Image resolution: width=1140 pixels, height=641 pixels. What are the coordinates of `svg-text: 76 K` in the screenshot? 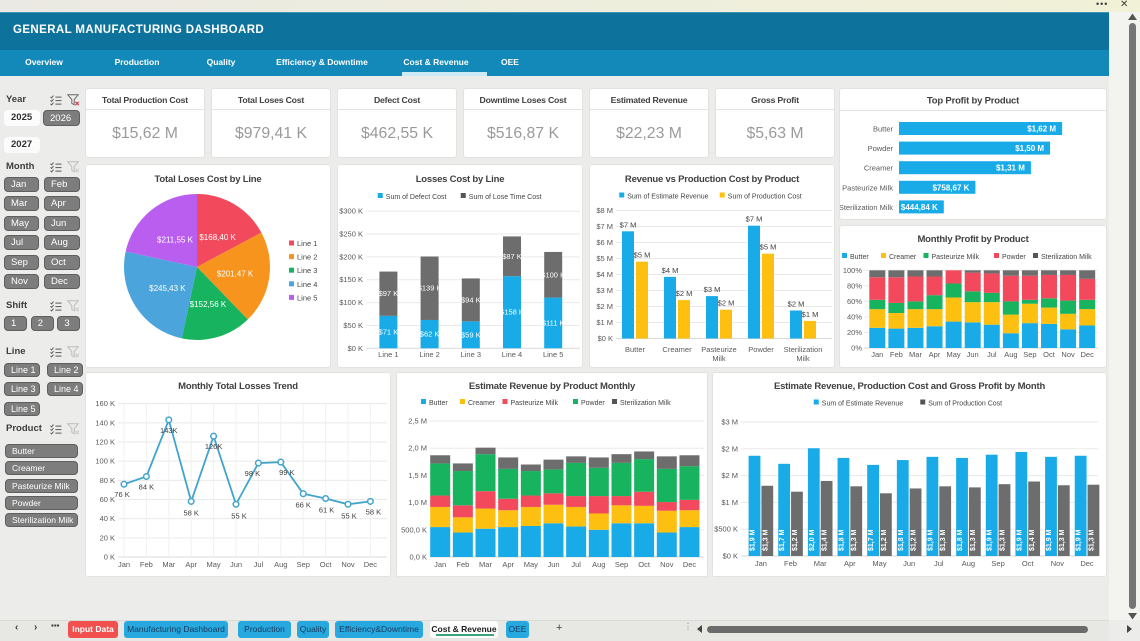 It's located at (121, 494).